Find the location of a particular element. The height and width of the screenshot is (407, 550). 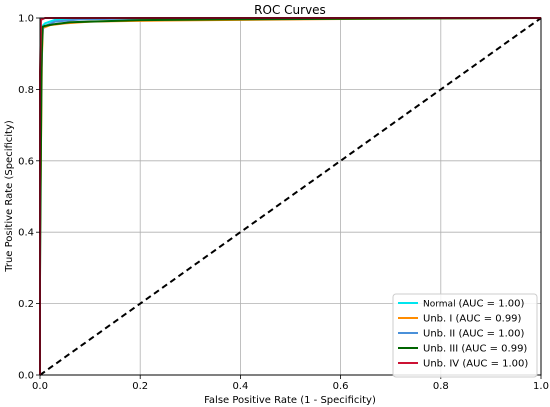

legend-series-name: Unb. IV is located at coordinates (442, 364).